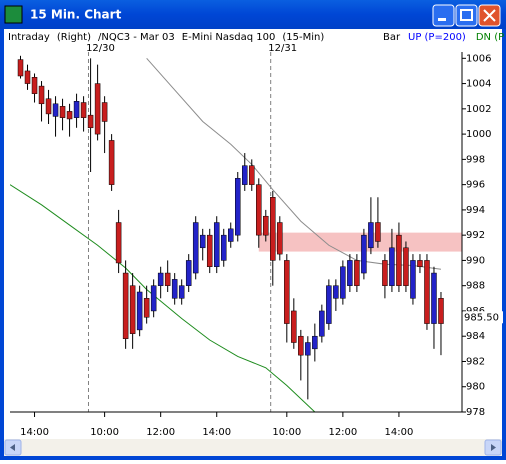  I want to click on y-tick-label: 990, so click(475, 260).